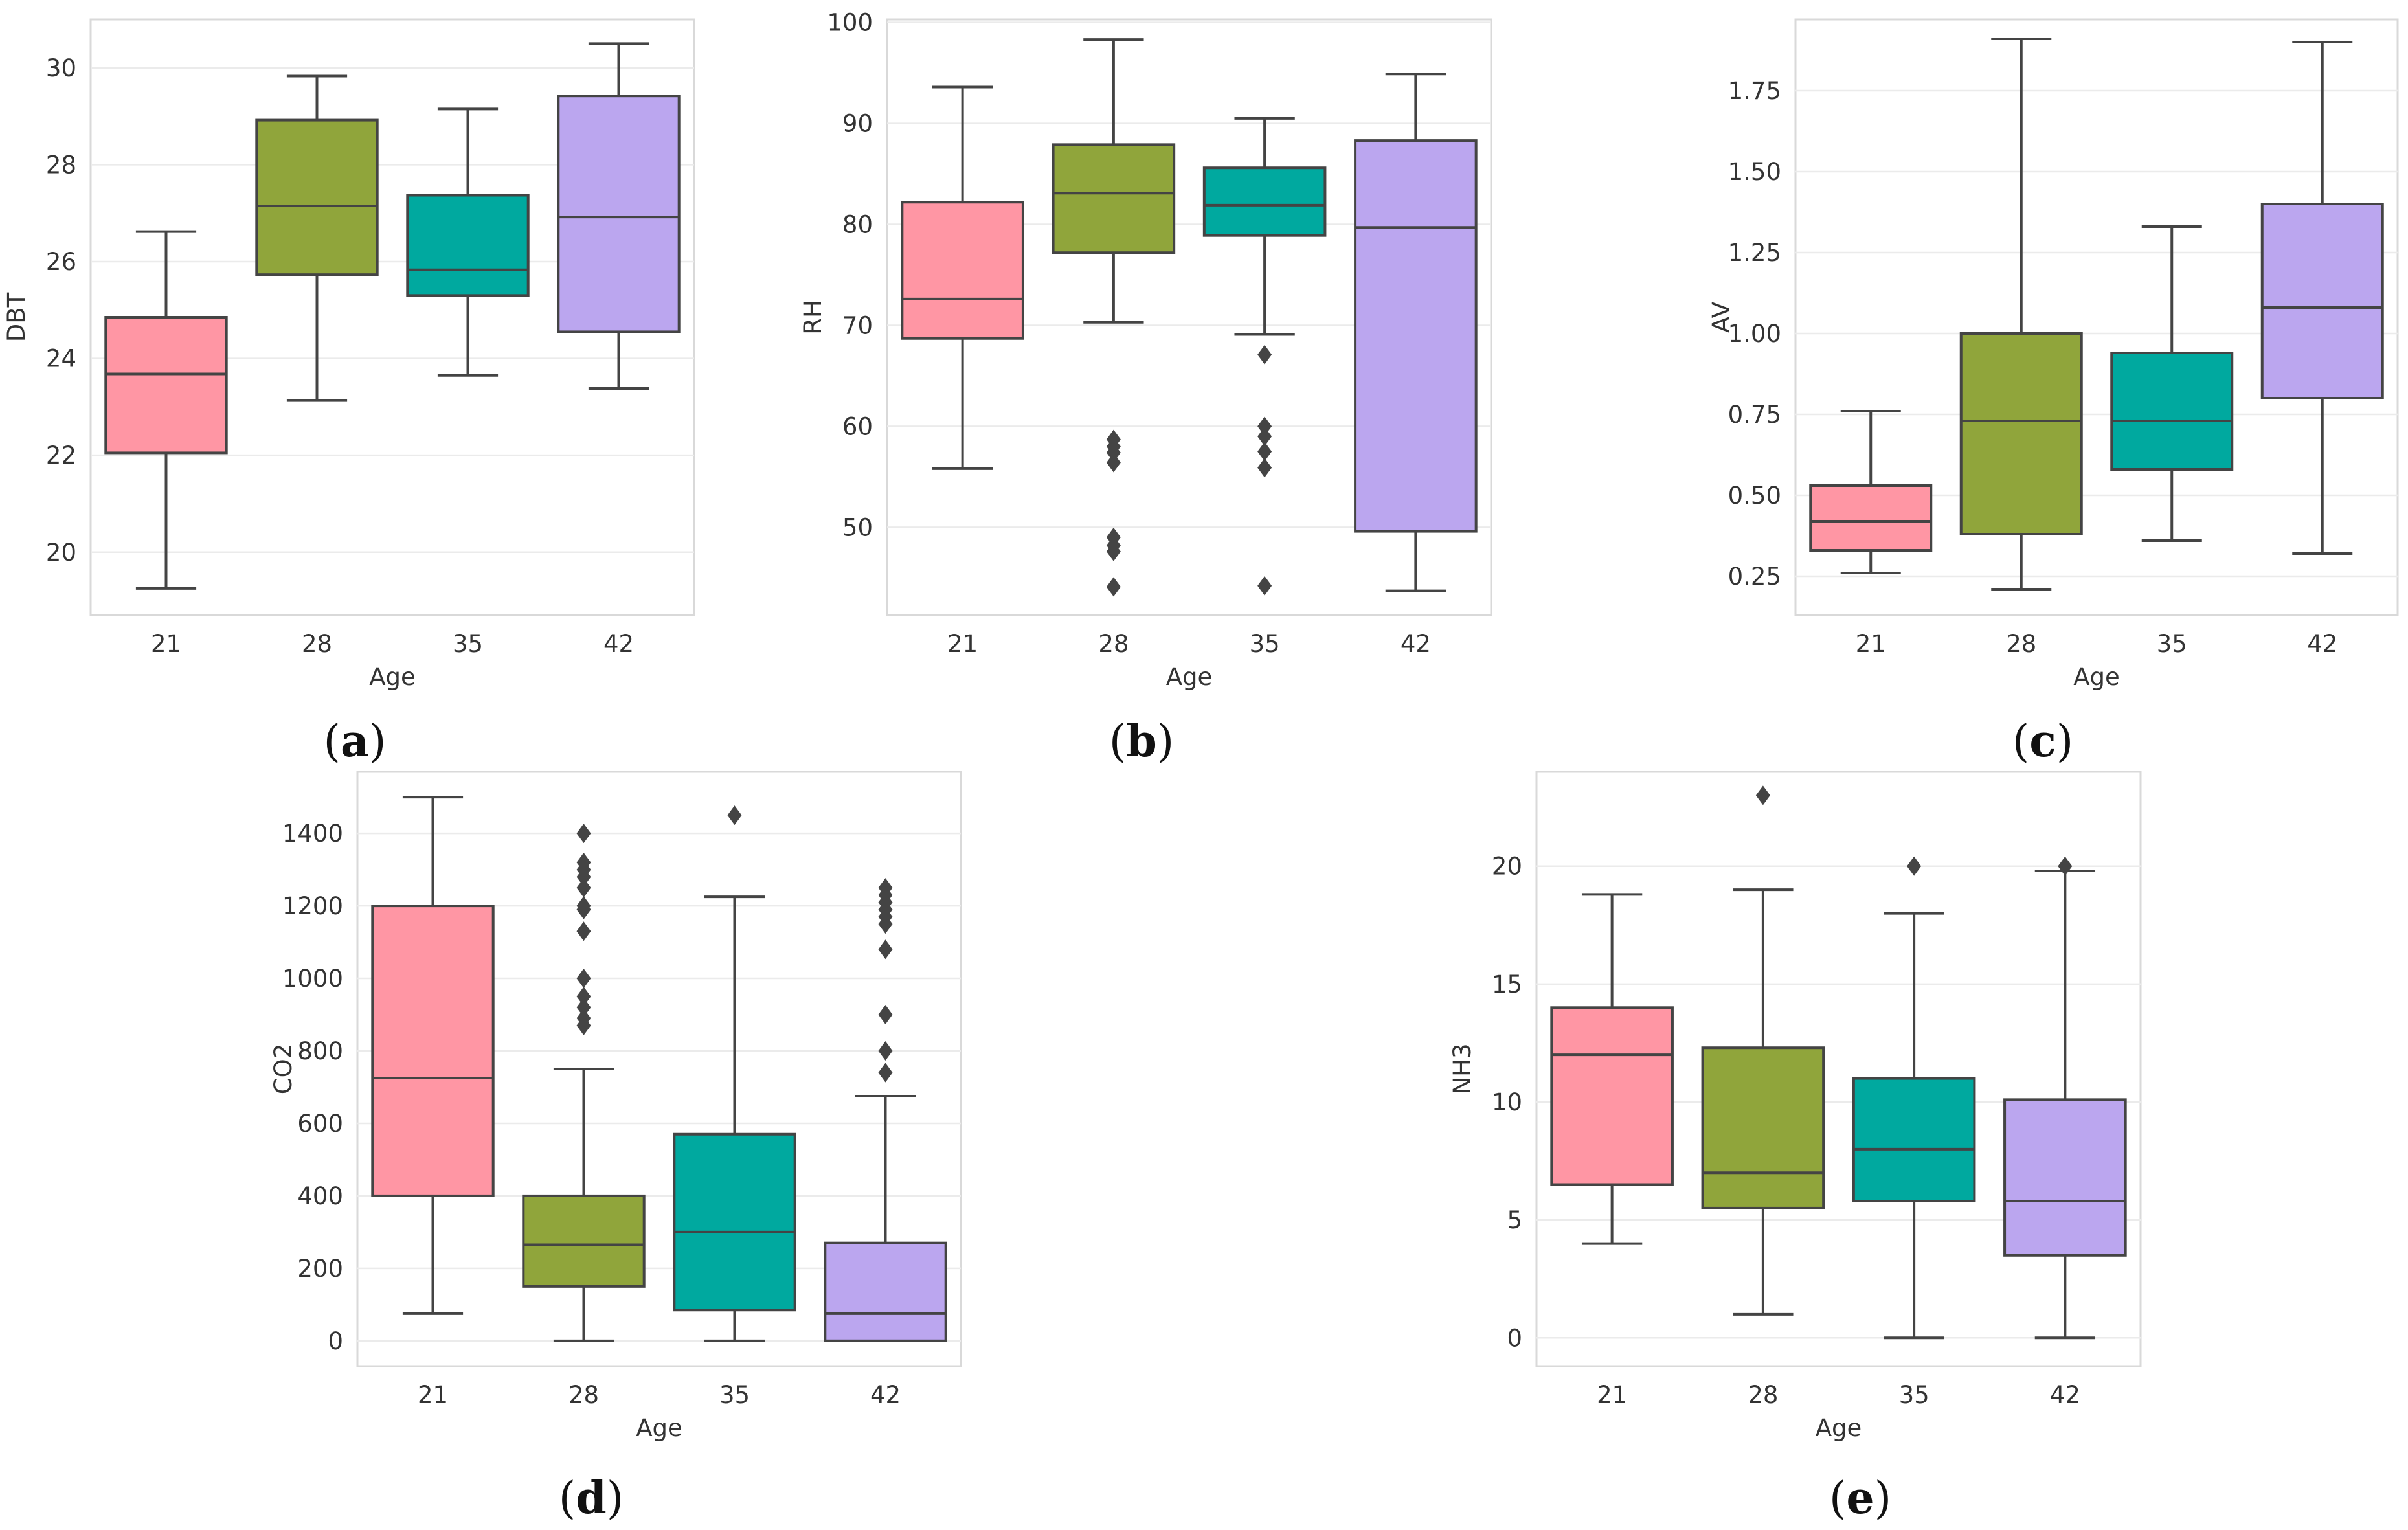 The width and height of the screenshot is (2408, 1530). I want to click on y-tick-label: 50, so click(857, 527).